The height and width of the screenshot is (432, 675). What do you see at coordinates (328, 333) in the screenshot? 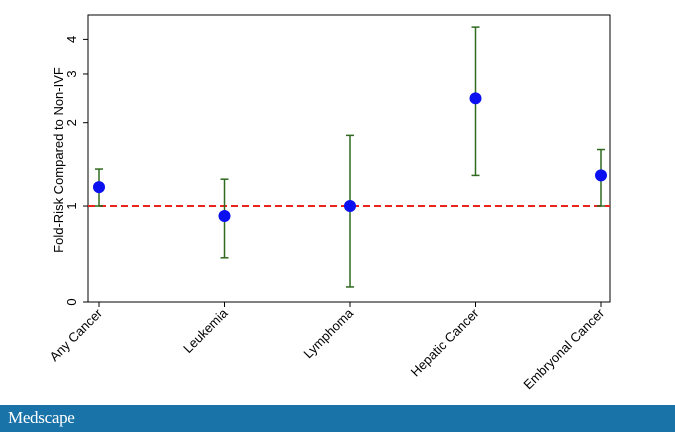
I see `x-tick-label: Lymphoma` at bounding box center [328, 333].